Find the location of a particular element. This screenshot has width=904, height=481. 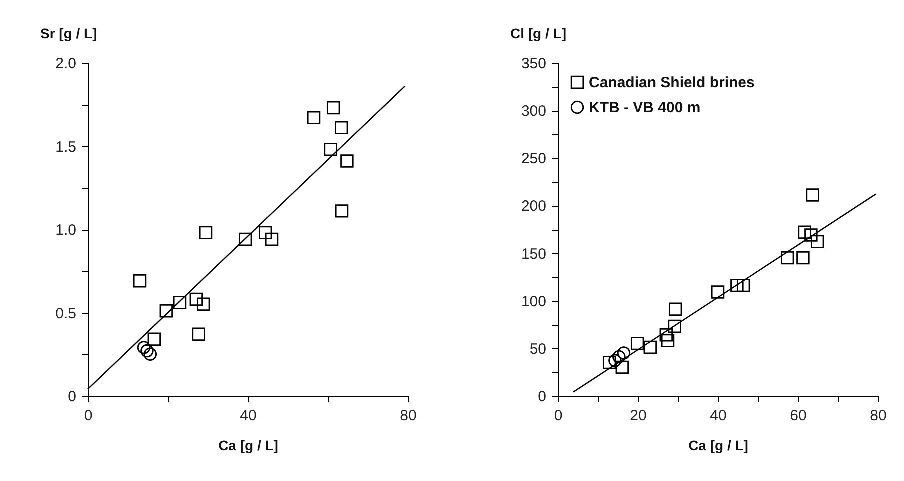

y-axis-title: Cl [g / L] is located at coordinates (538, 34).